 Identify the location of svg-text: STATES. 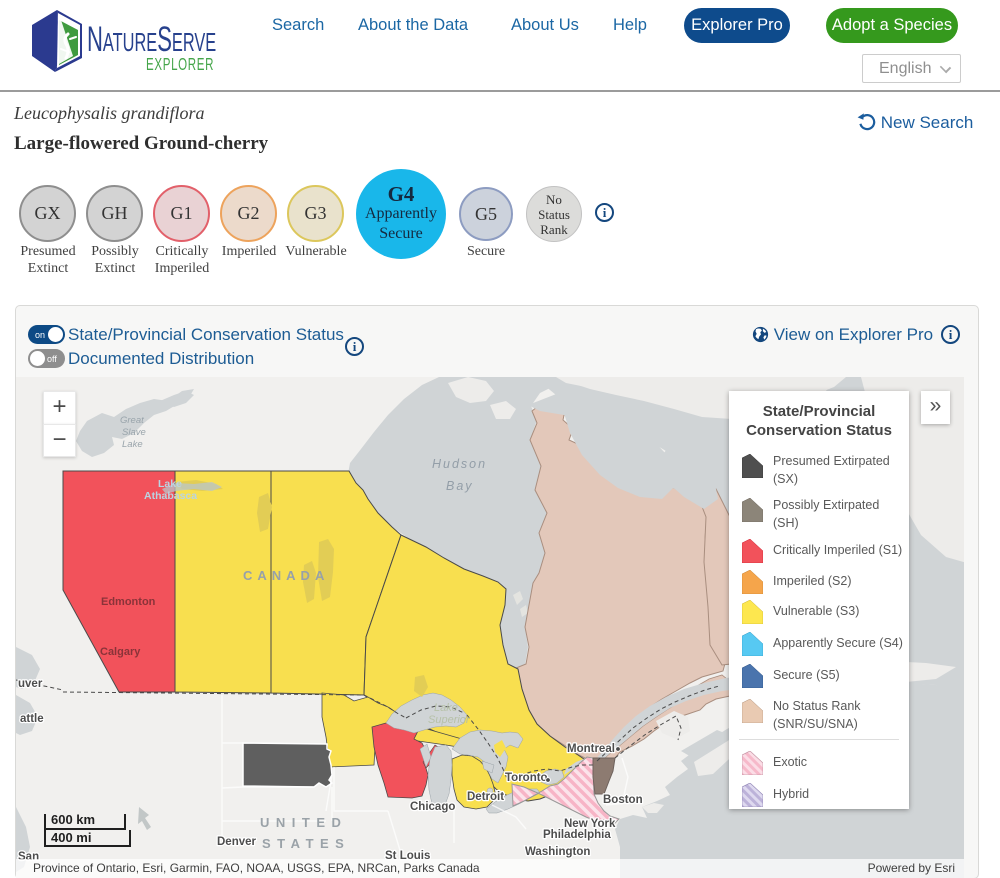
(306, 843).